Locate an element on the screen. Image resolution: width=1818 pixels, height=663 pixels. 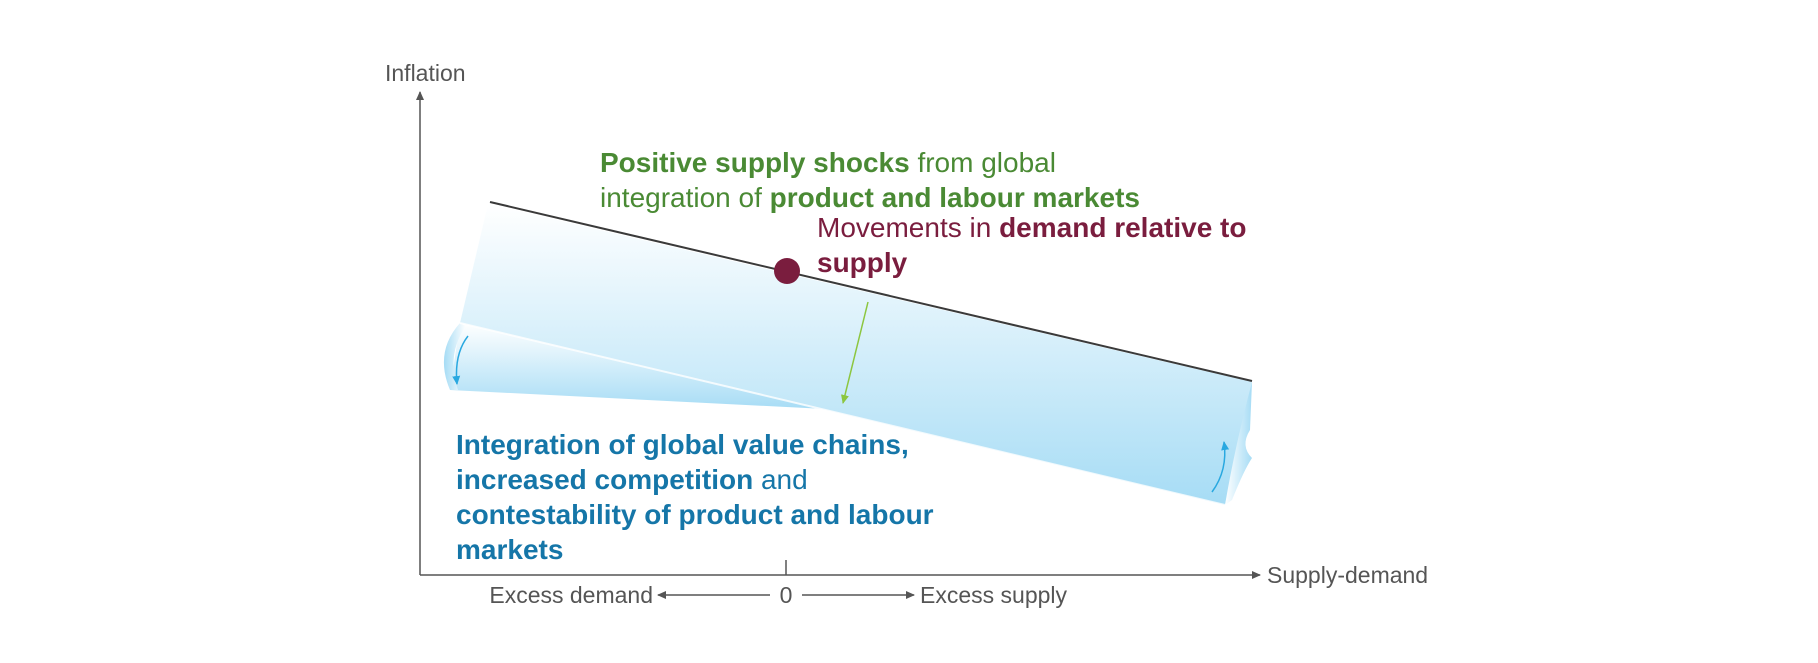
excess-demand-label: Excess demand is located at coordinates (571, 595).